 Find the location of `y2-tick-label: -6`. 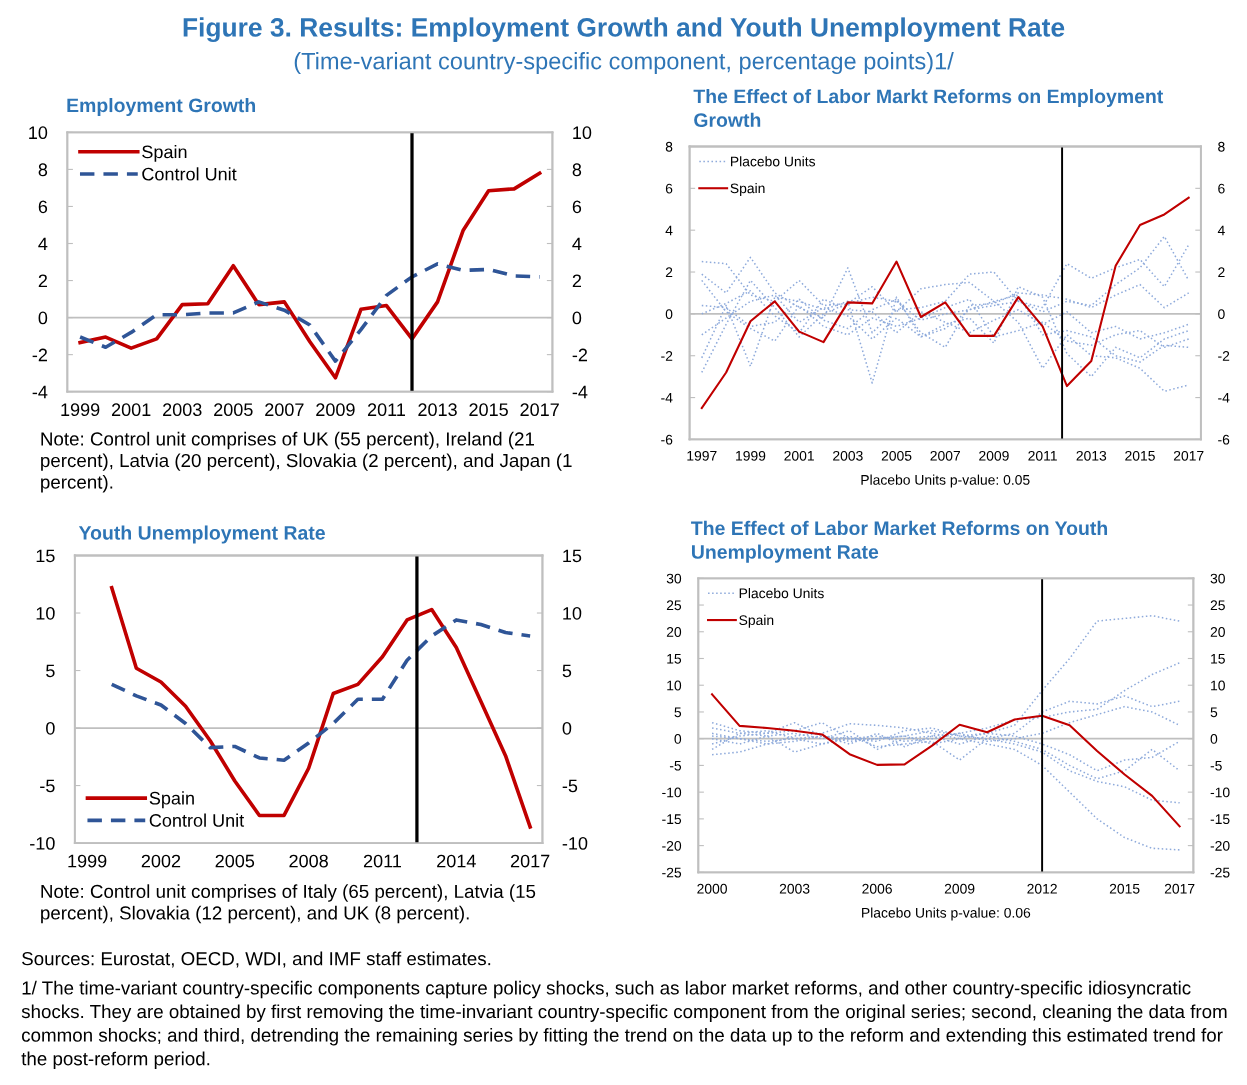

y2-tick-label: -6 is located at coordinates (1224, 439).